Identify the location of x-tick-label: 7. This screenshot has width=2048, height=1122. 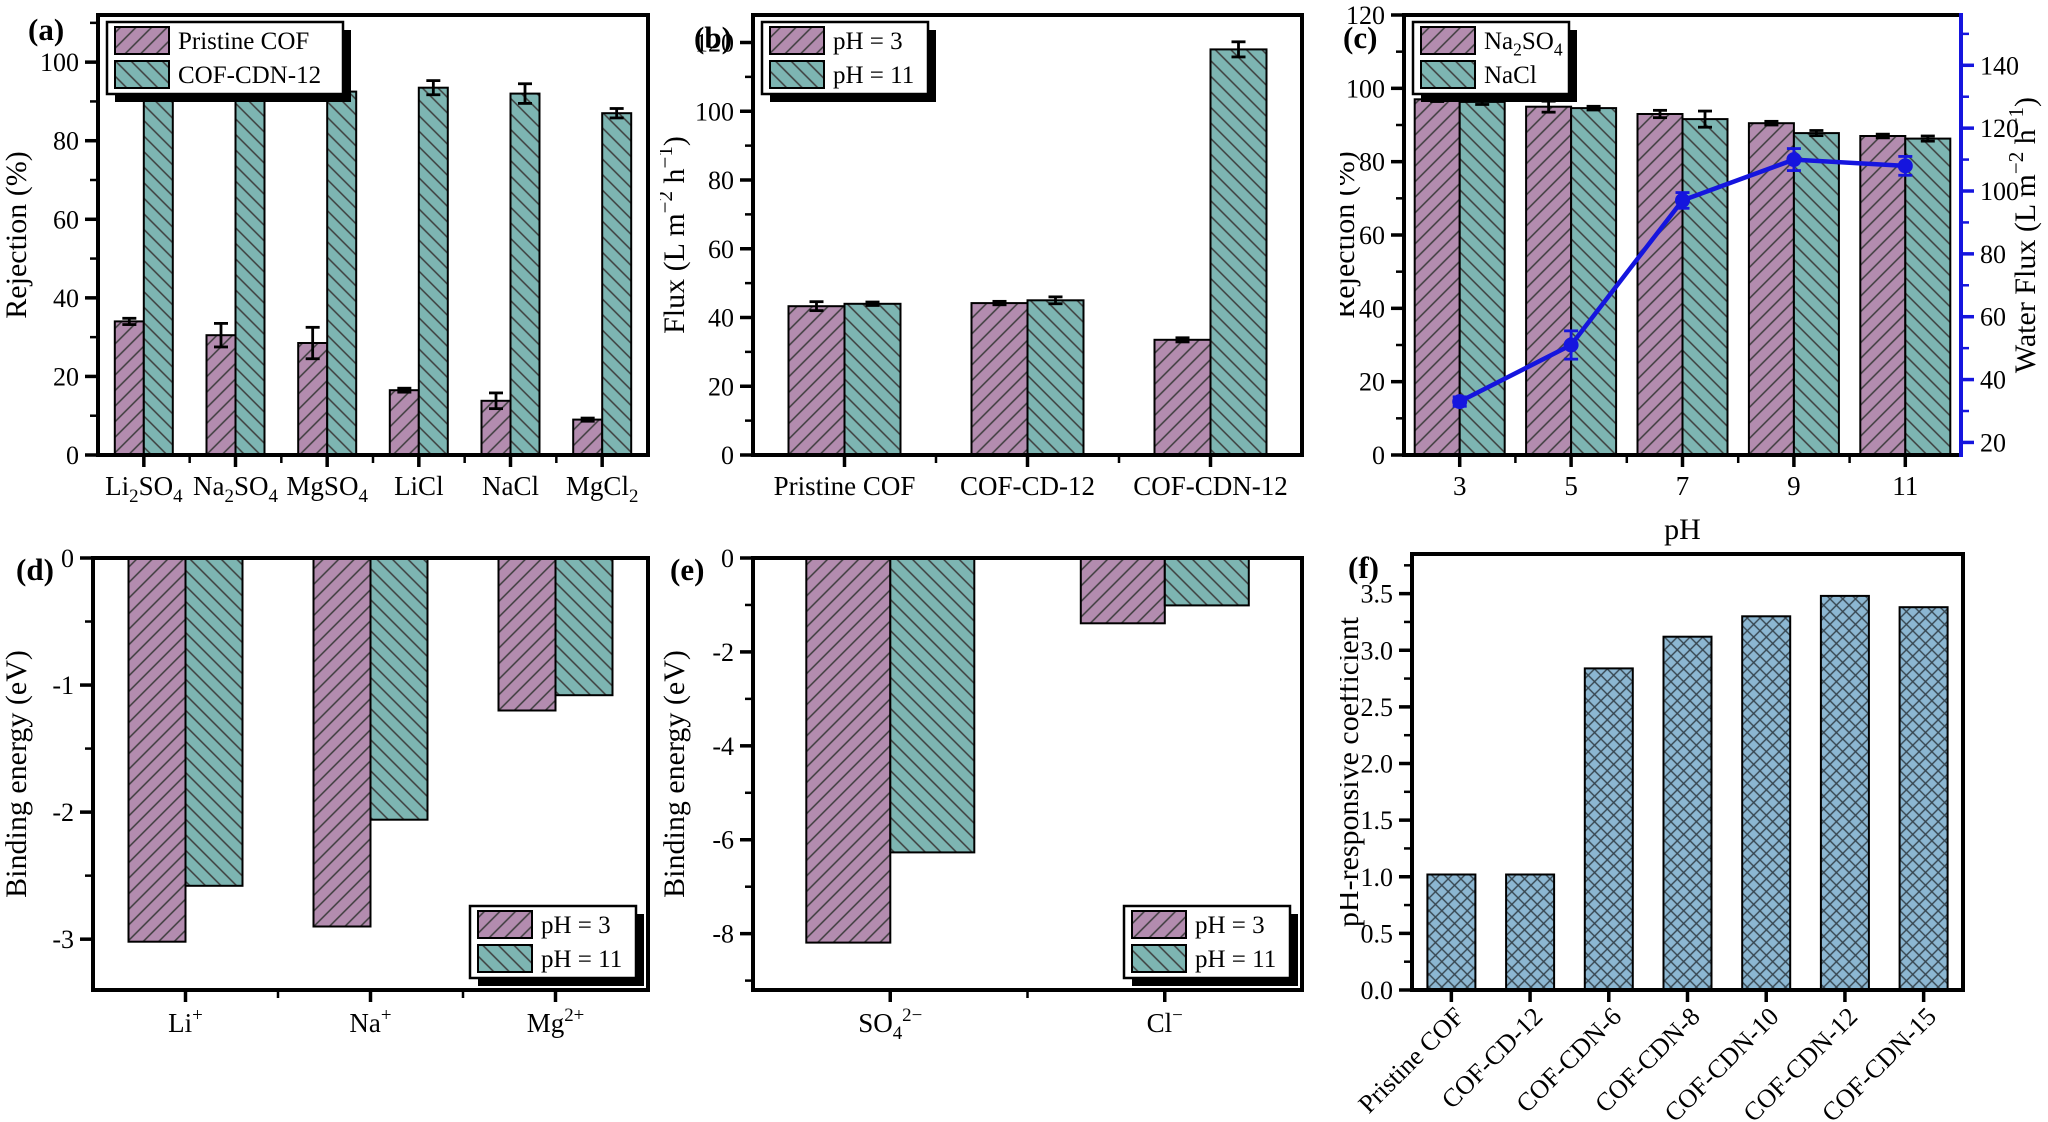
(1683, 486).